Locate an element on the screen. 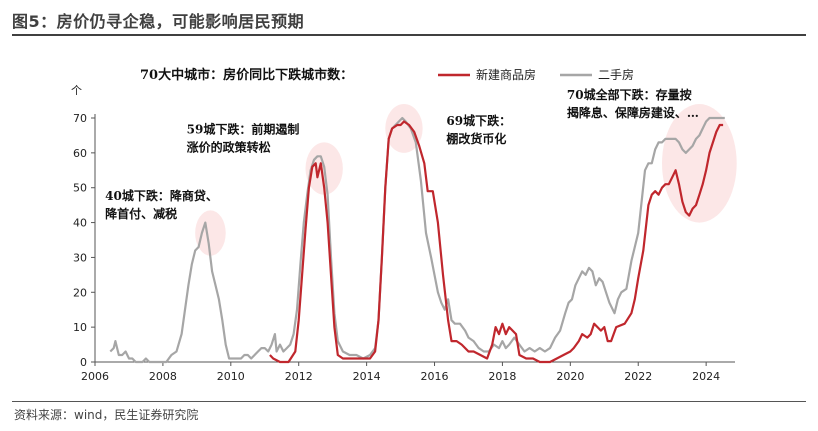 This screenshot has width=818, height=431. y-tick-label: 50 is located at coordinates (80, 188).